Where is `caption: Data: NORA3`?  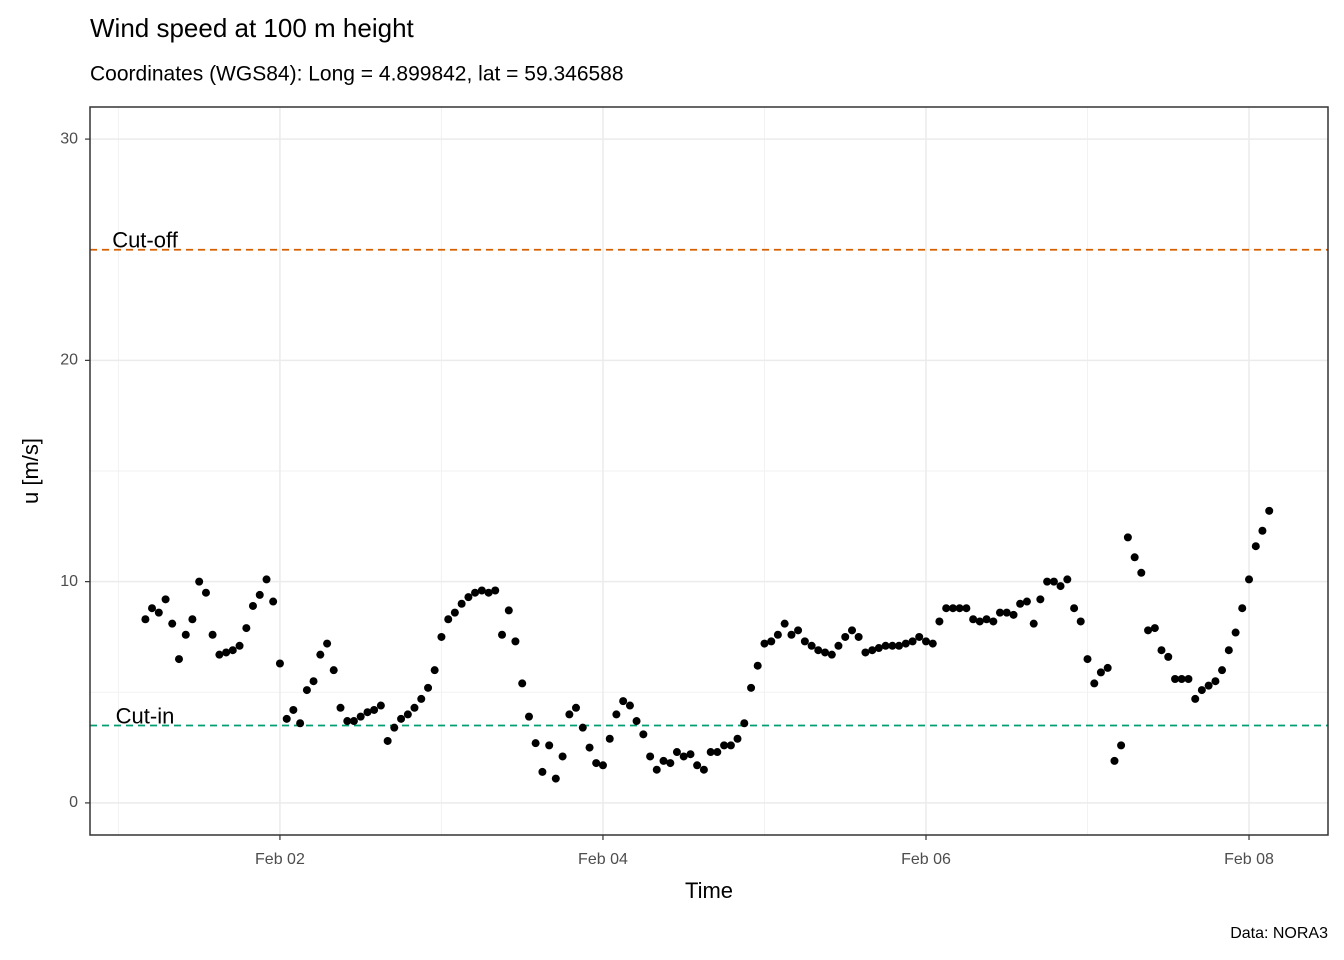 caption: Data: NORA3 is located at coordinates (1279, 933).